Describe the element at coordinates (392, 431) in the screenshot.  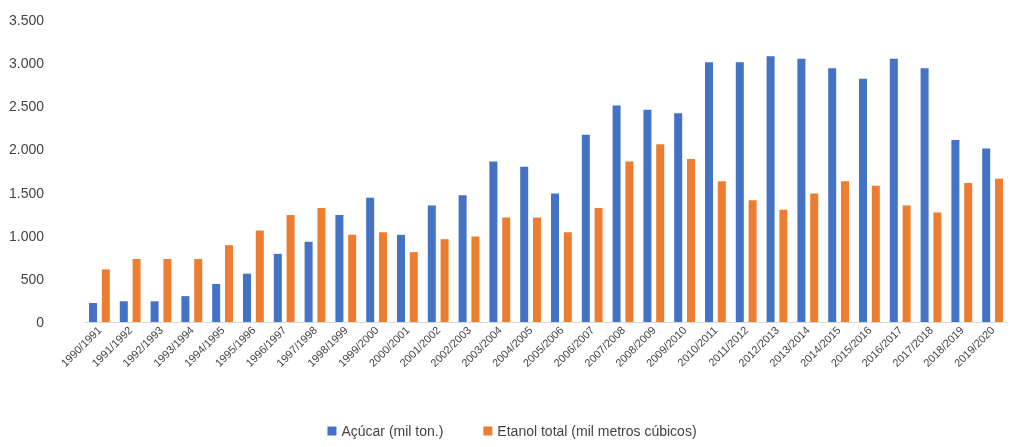
I see `legend-label: Açúcar (mil ton.)` at that location.